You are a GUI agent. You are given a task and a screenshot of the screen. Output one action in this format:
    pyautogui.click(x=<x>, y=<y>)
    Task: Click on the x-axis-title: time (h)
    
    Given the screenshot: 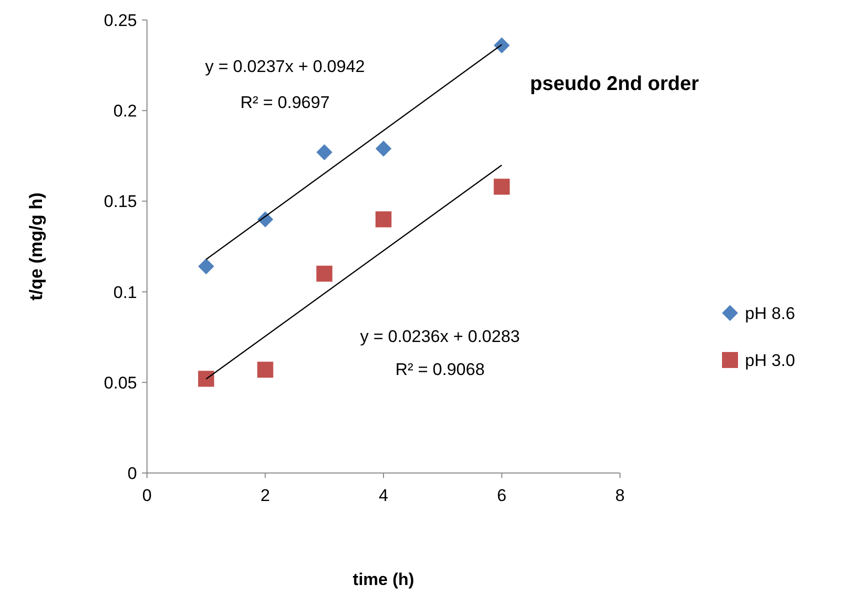 What is the action you would take?
    pyautogui.click(x=383, y=579)
    